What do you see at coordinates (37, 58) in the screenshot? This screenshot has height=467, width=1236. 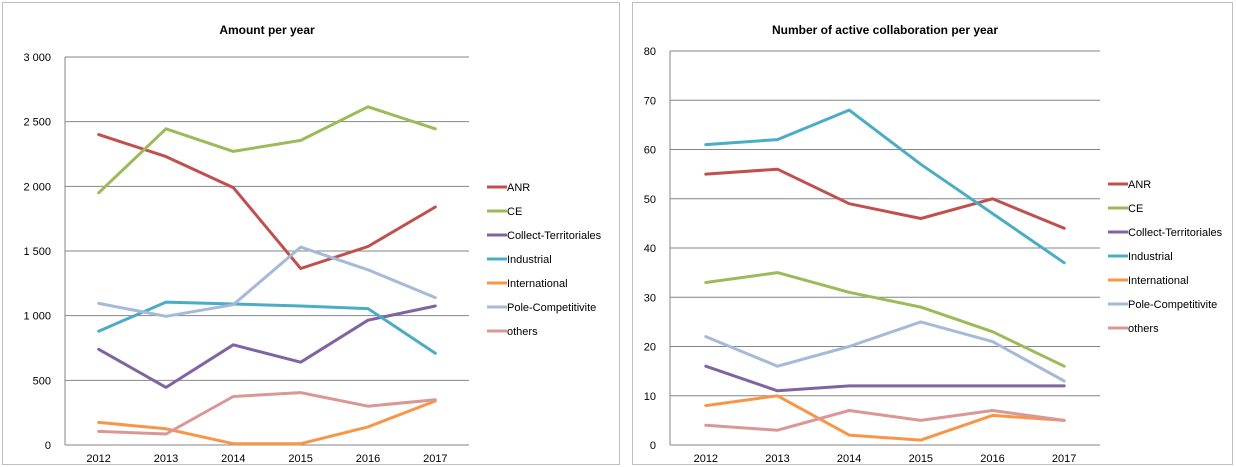 I see `y-tick-label: 3 000` at bounding box center [37, 58].